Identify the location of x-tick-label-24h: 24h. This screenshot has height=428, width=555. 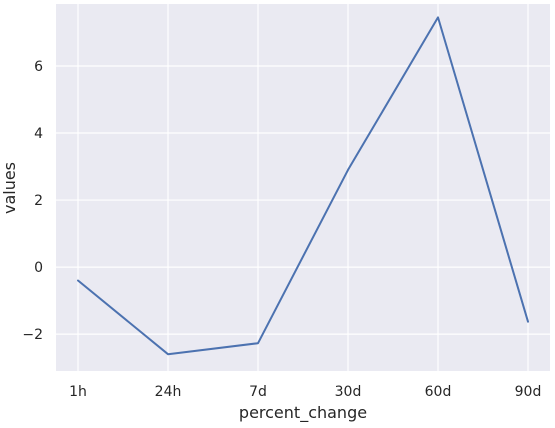
(168, 392).